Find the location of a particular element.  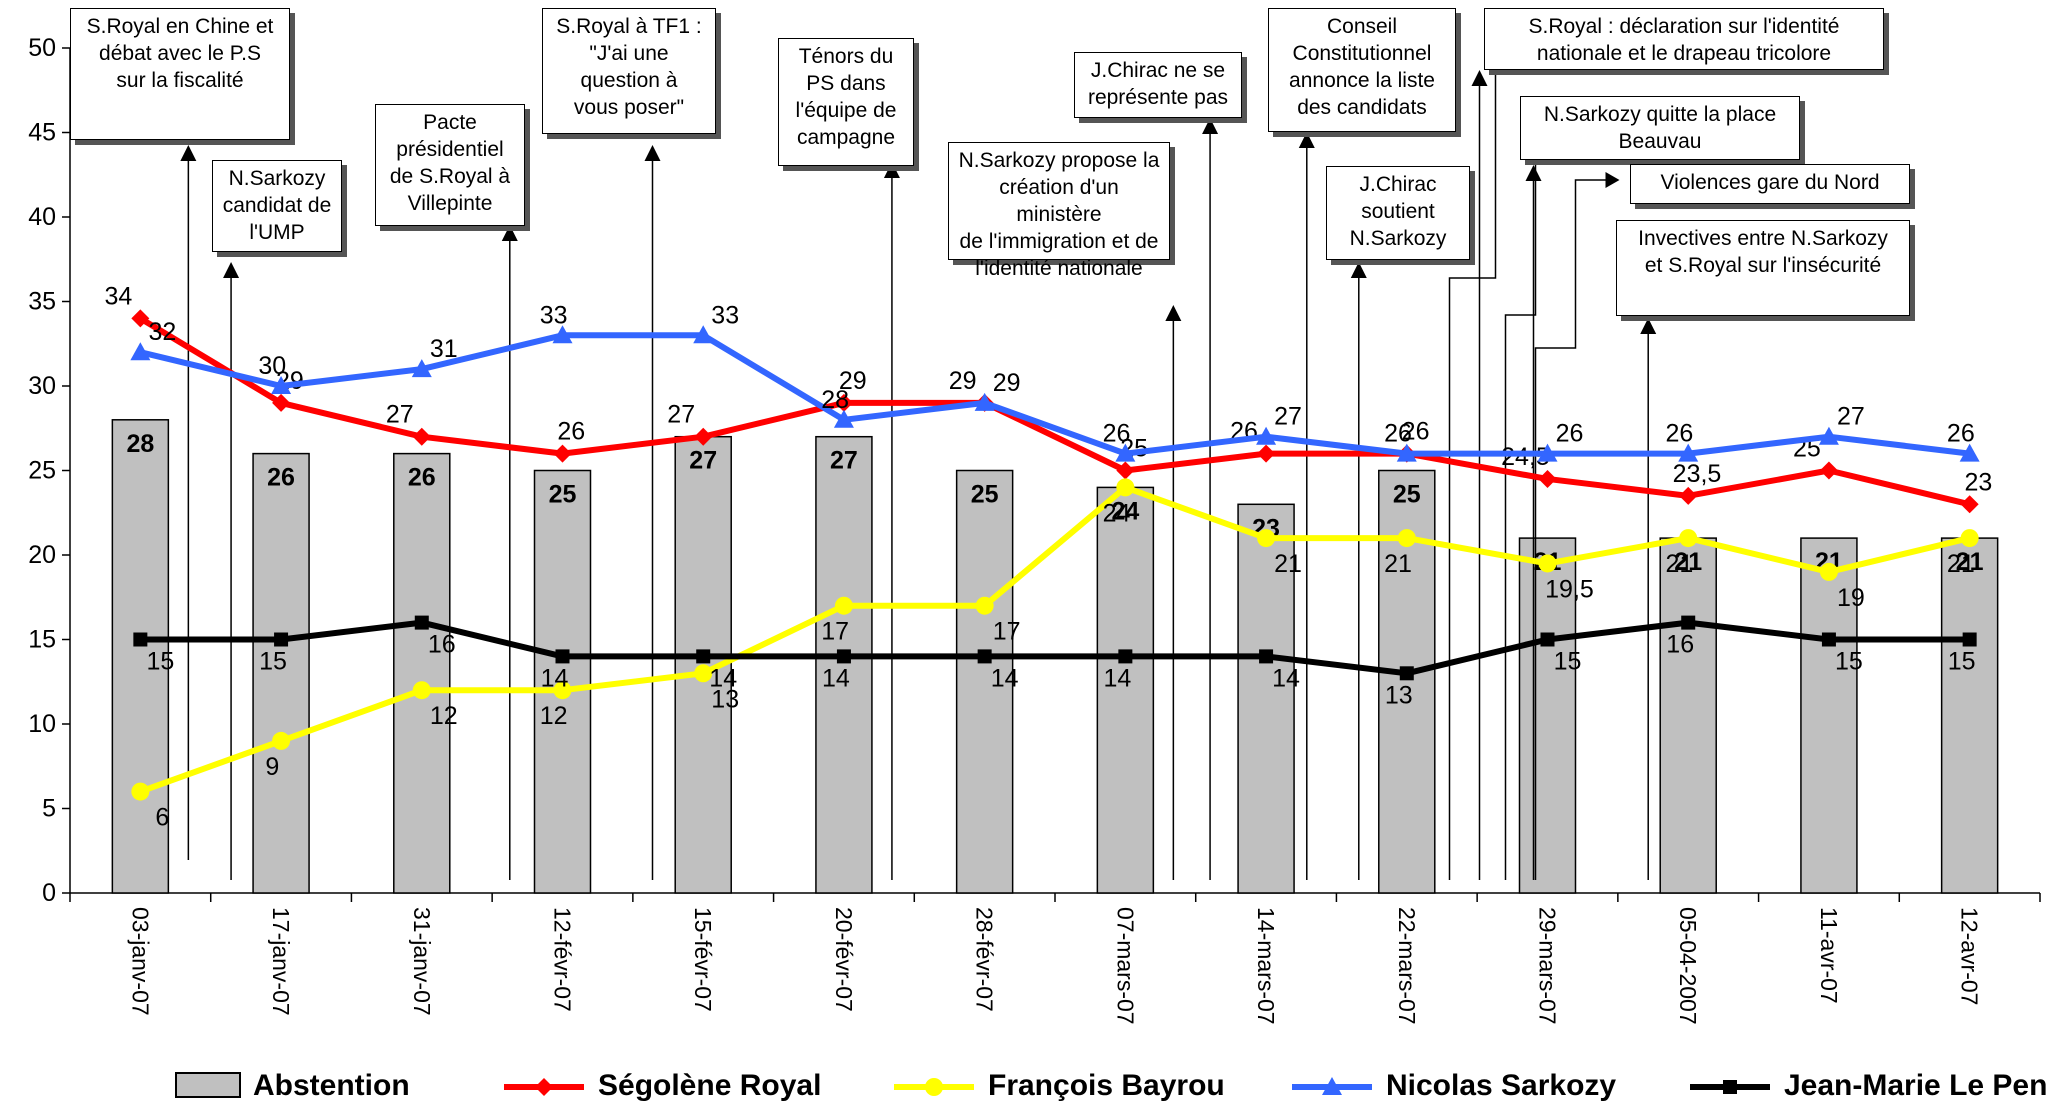

x-tick-label: 15-févr-07 is located at coordinates (703, 959).